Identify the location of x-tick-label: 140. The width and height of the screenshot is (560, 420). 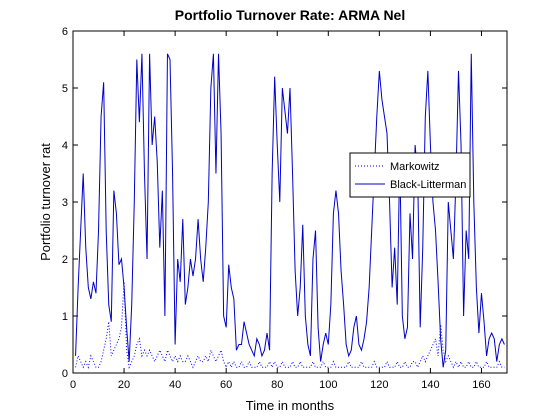
(430, 385).